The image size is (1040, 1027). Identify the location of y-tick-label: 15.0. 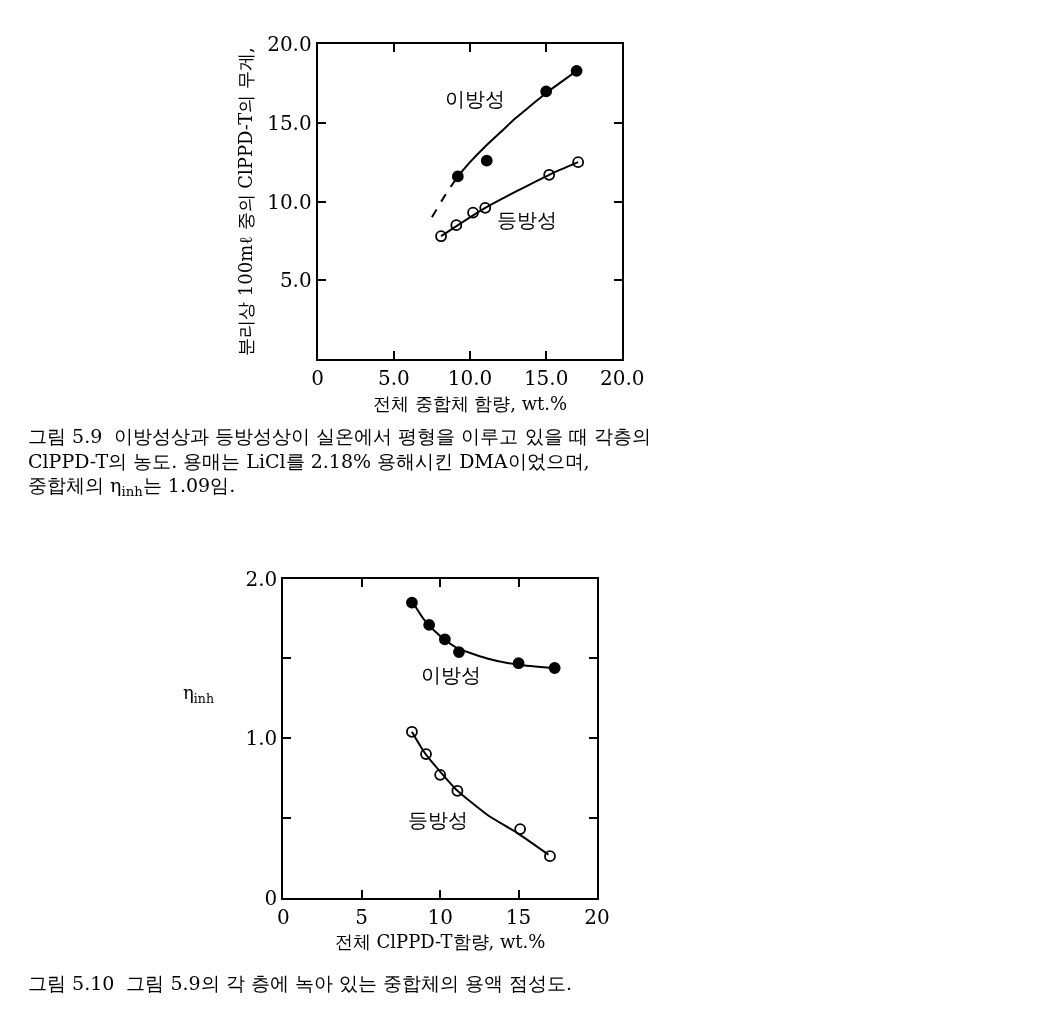
(289, 122).